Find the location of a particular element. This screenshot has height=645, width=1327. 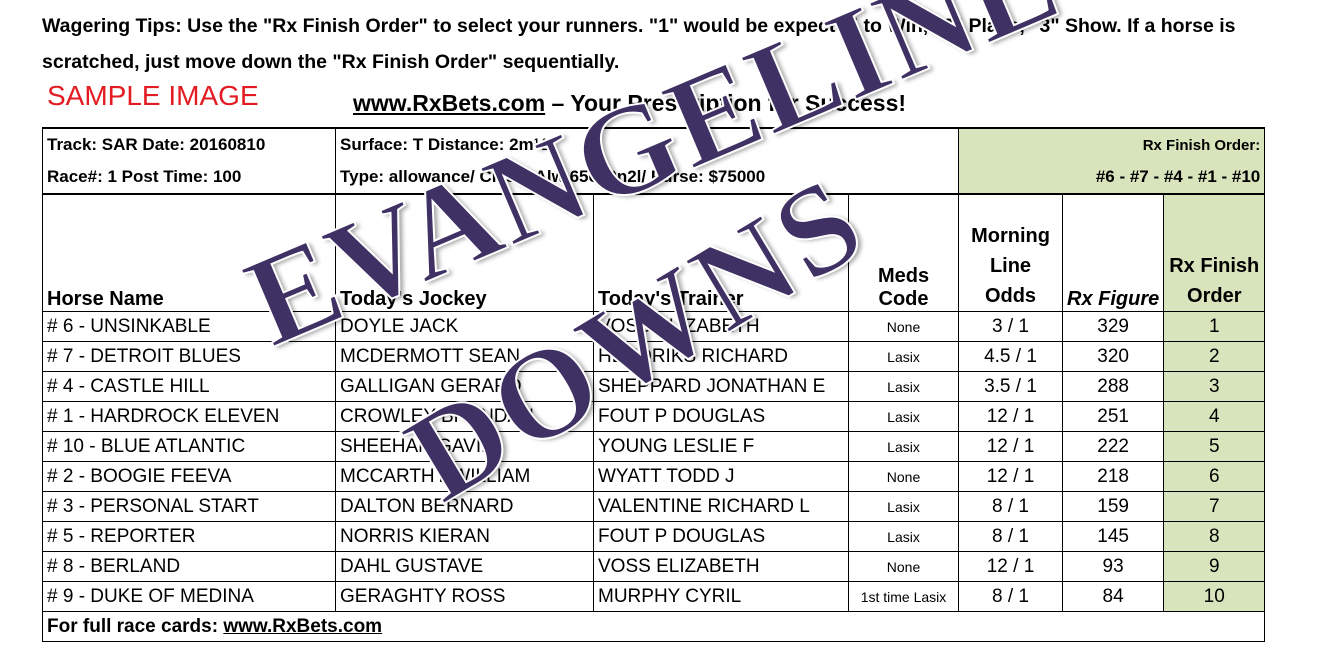

cell-trainer: WYATT TODD J is located at coordinates (721, 476).